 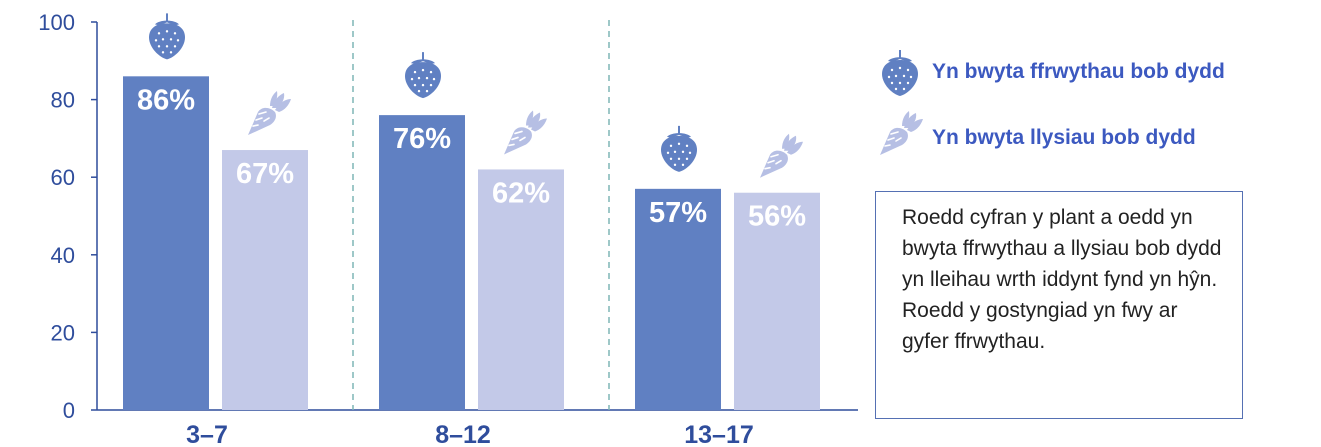 What do you see at coordinates (719, 434) in the screenshot?
I see `x-category-label: 13–17` at bounding box center [719, 434].